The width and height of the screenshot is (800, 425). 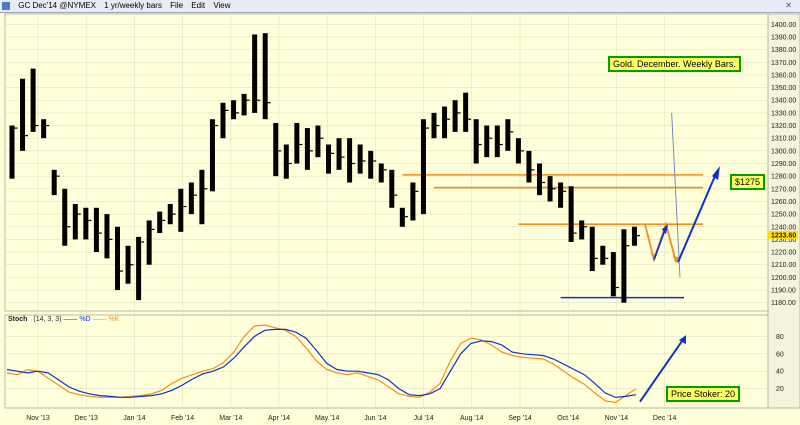 What do you see at coordinates (222, 5) in the screenshot?
I see `menu-view: View` at bounding box center [222, 5].